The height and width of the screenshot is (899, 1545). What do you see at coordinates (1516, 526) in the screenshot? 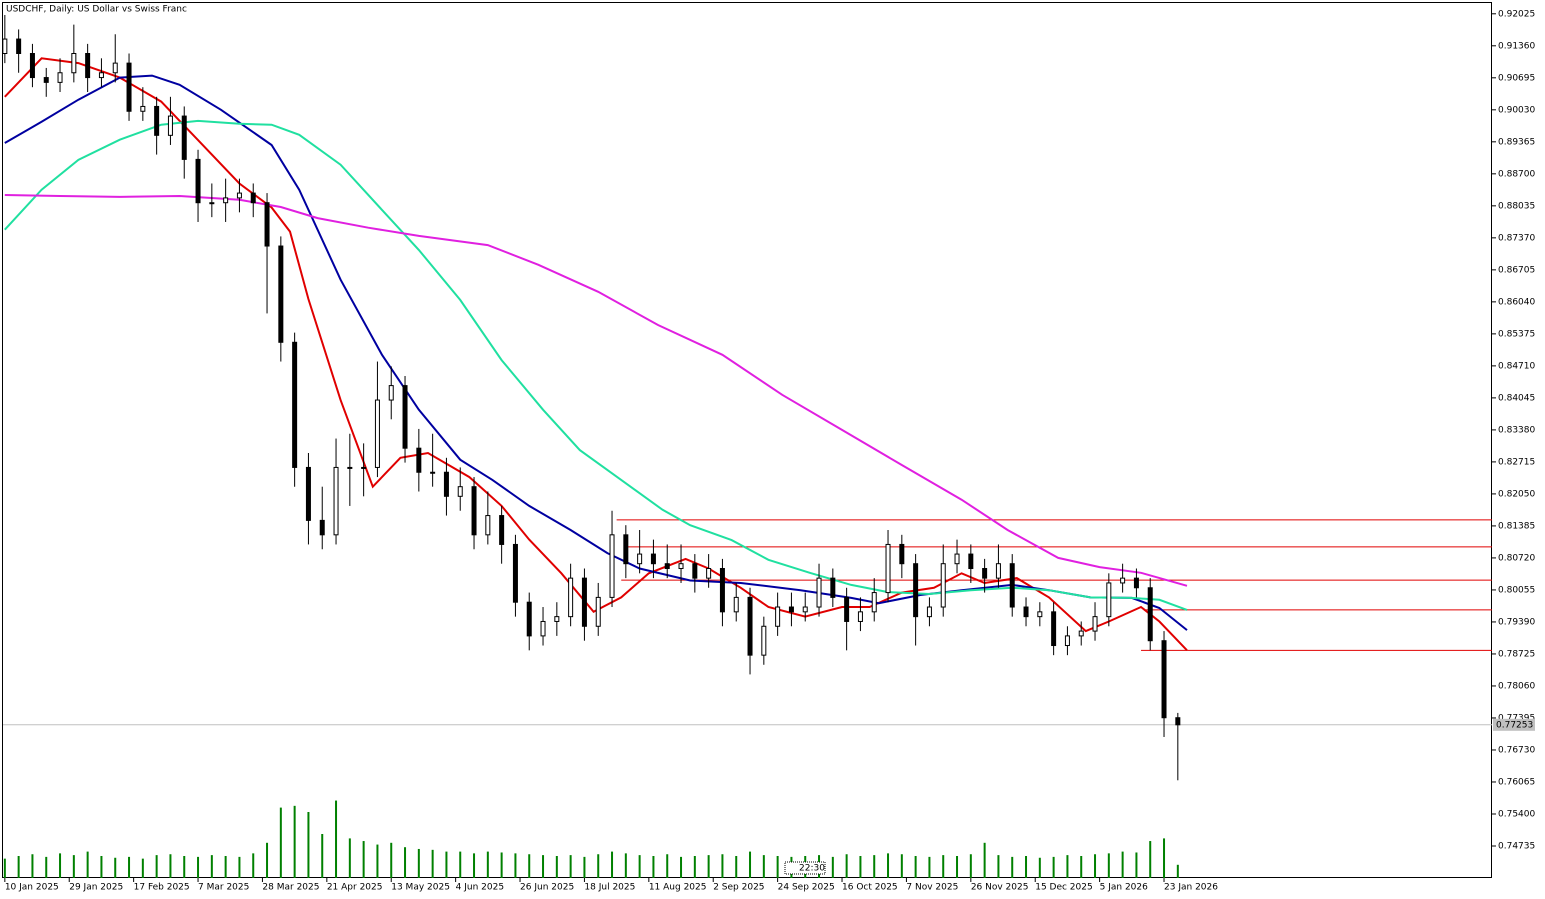
I see `y-tick-label: 0.81385` at bounding box center [1516, 526].